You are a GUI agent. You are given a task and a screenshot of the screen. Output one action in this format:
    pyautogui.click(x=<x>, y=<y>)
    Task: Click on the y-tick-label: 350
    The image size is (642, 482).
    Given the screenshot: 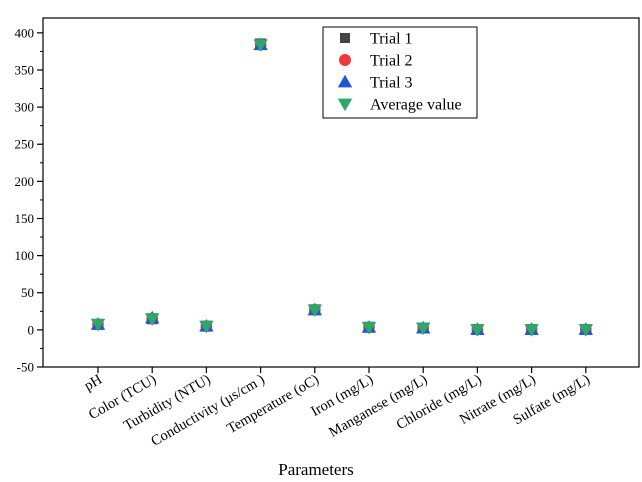 What is the action you would take?
    pyautogui.click(x=25, y=69)
    